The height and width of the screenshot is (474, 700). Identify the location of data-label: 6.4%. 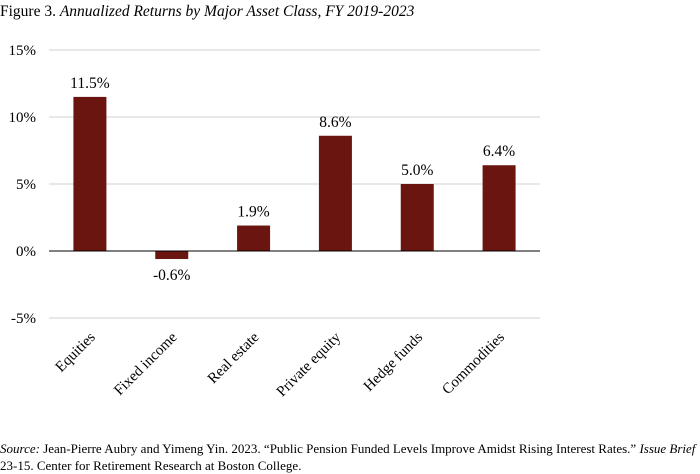
(499, 151).